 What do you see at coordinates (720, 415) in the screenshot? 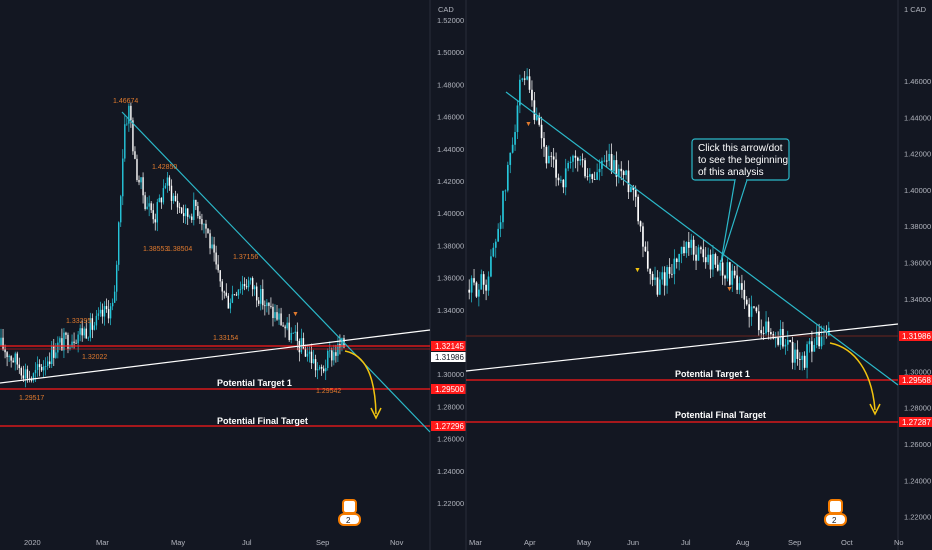
I see `right-annotation-final-target: Potential Final Target` at bounding box center [720, 415].